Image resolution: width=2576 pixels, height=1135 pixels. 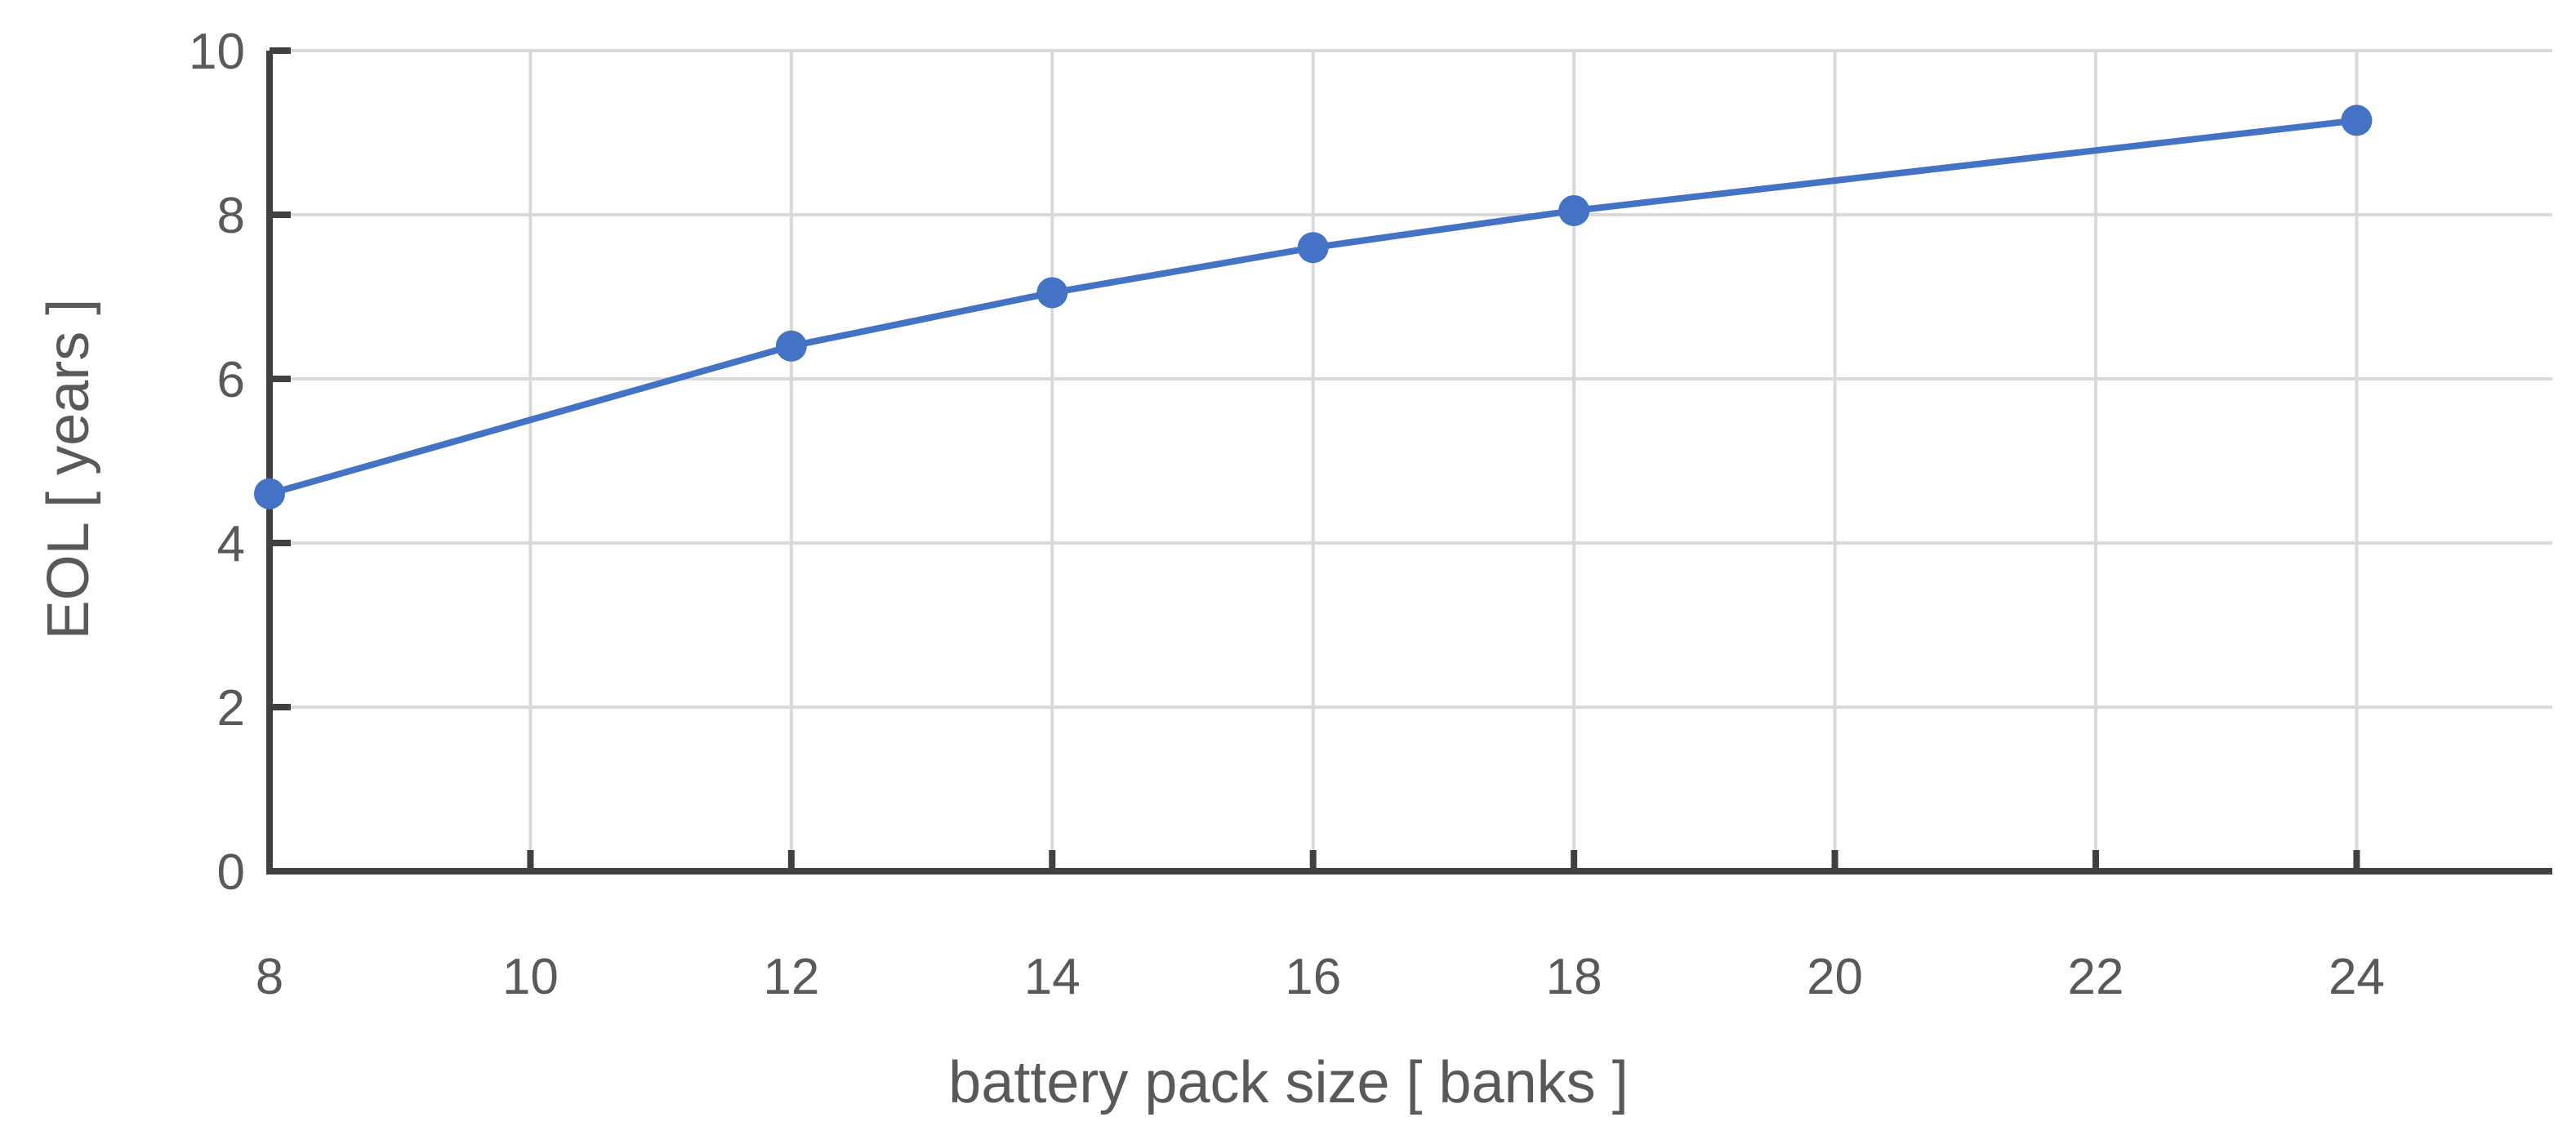 I want to click on x-tick-label: 12, so click(x=791, y=977).